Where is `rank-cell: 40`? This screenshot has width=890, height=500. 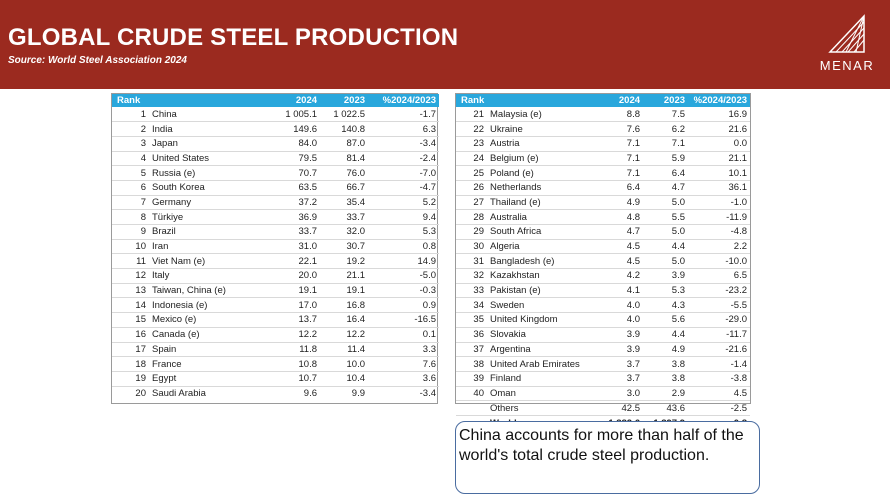 rank-cell: 40 is located at coordinates (472, 394).